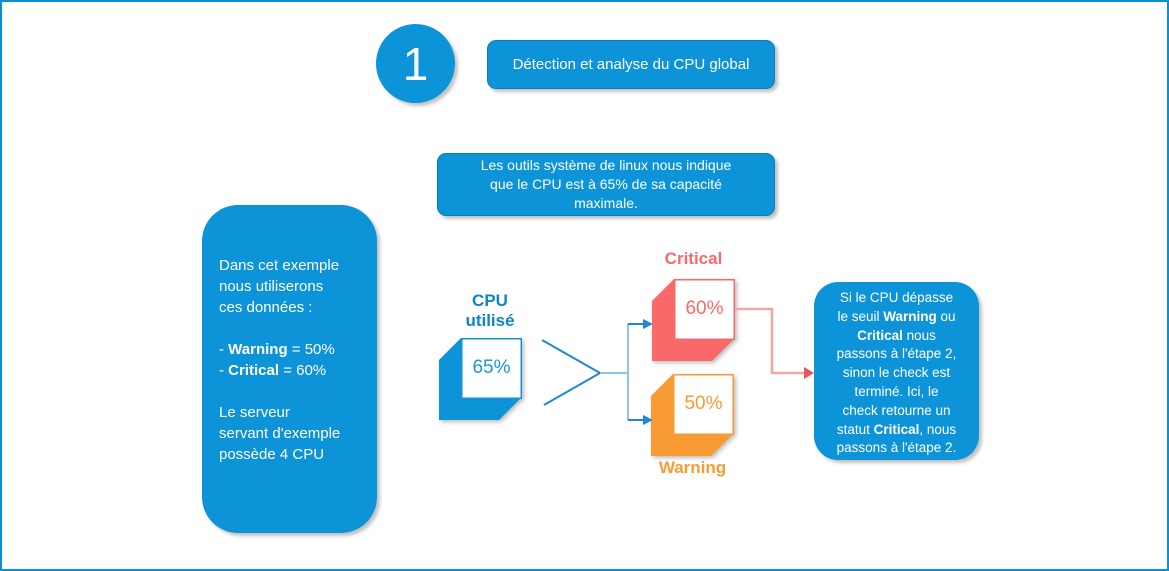 This screenshot has width=1169, height=571. Describe the element at coordinates (896, 391) in the screenshot. I see `result-line: terminé. Ici, le` at that location.